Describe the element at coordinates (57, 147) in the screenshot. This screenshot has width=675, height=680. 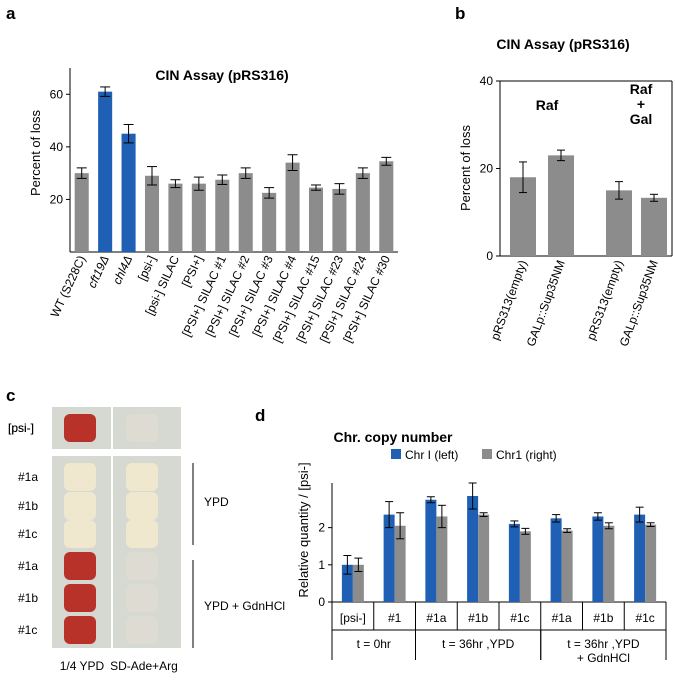
I see `chart-a-ytick-label: 40` at that location.